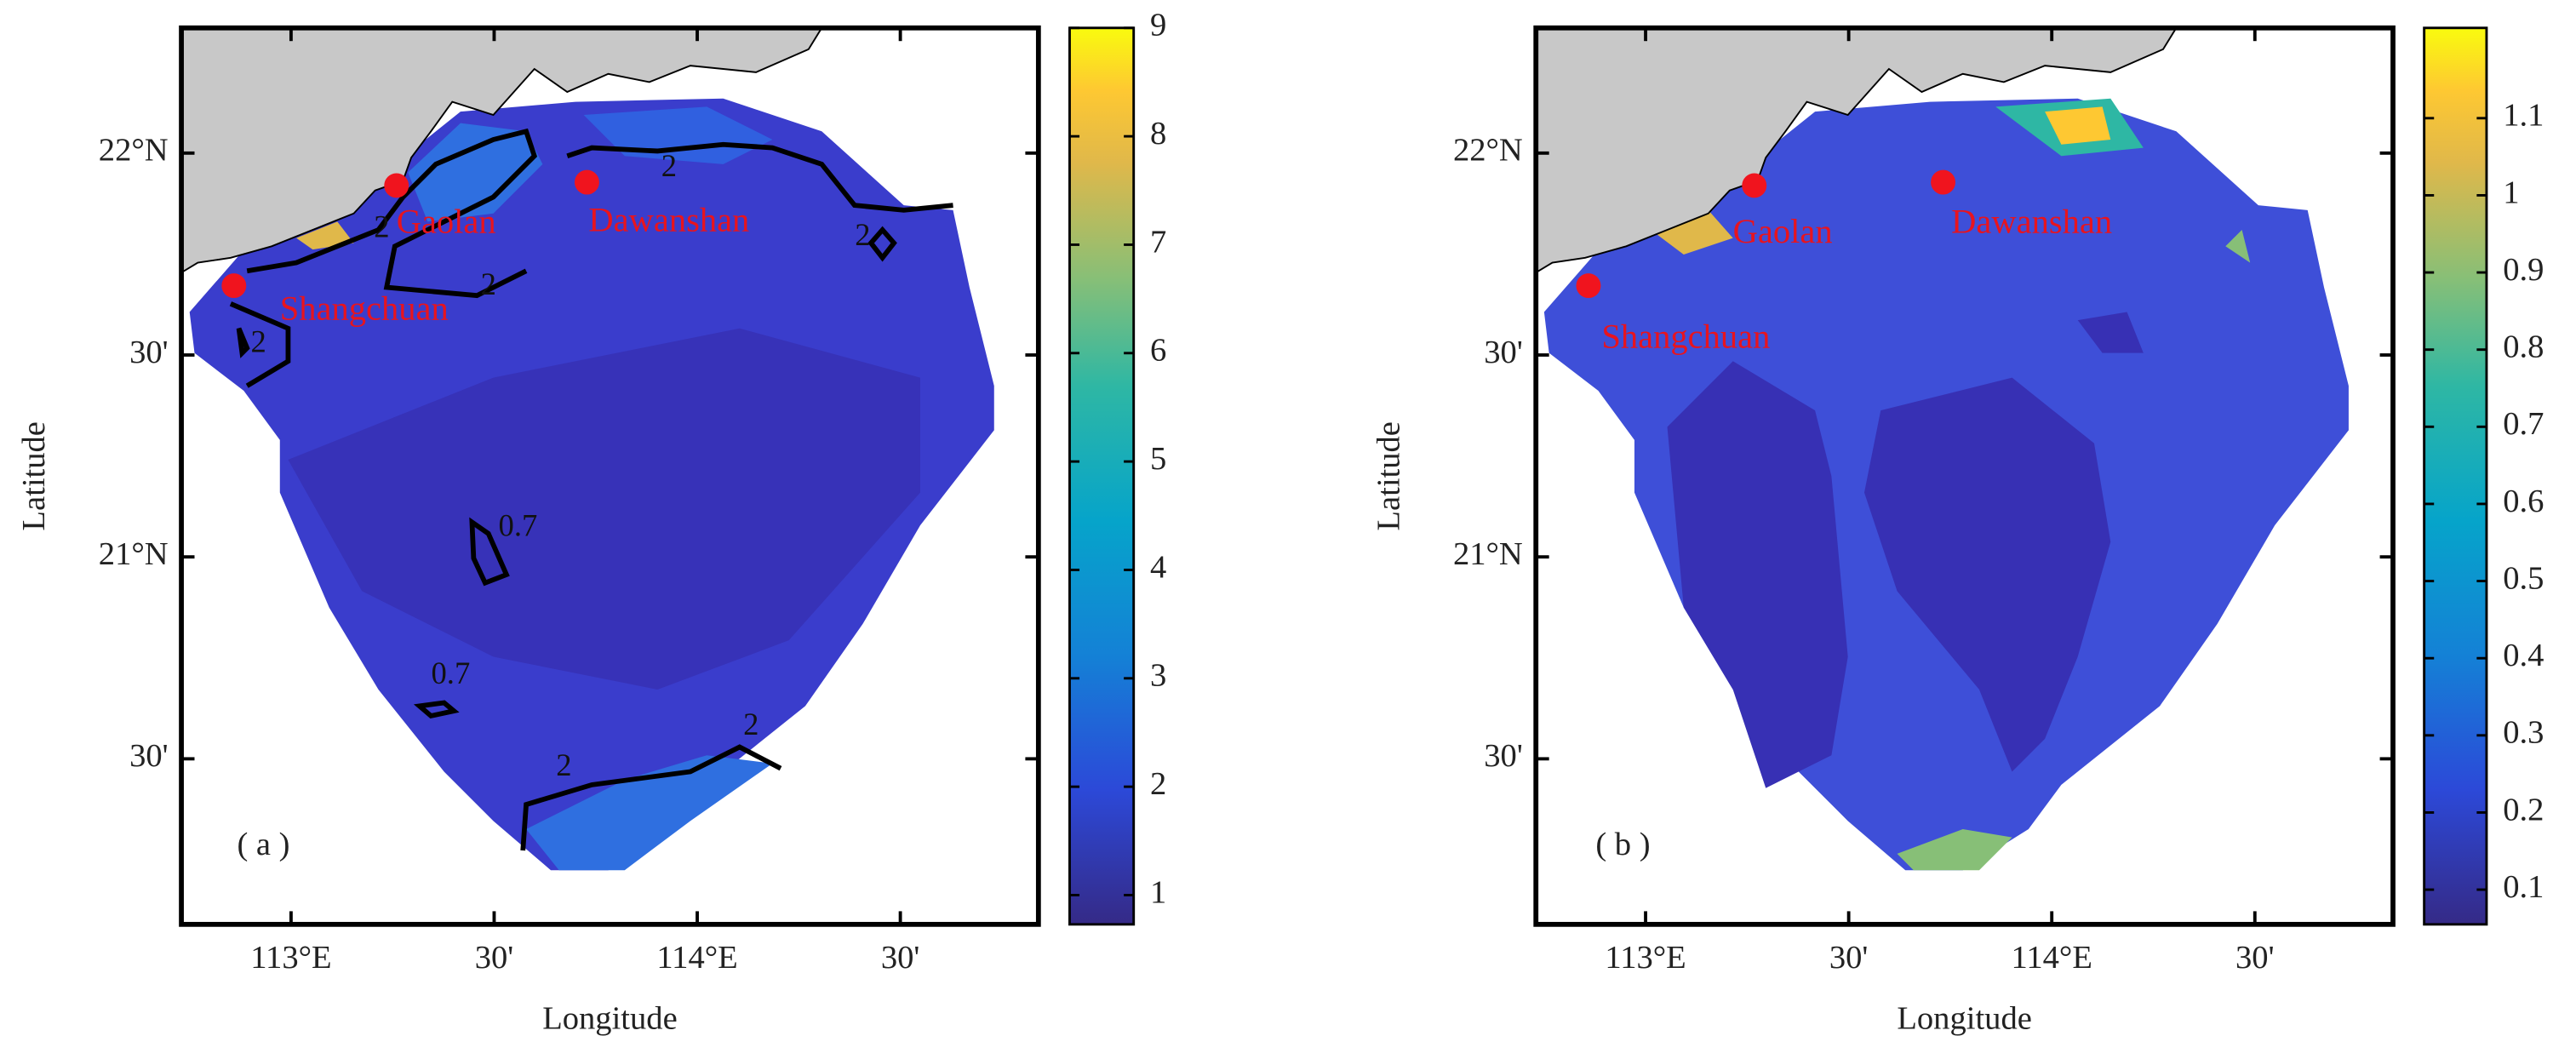 The width and height of the screenshot is (2576, 1059). Describe the element at coordinates (1158, 351) in the screenshot. I see `colorbar-tick-label: 6` at that location.